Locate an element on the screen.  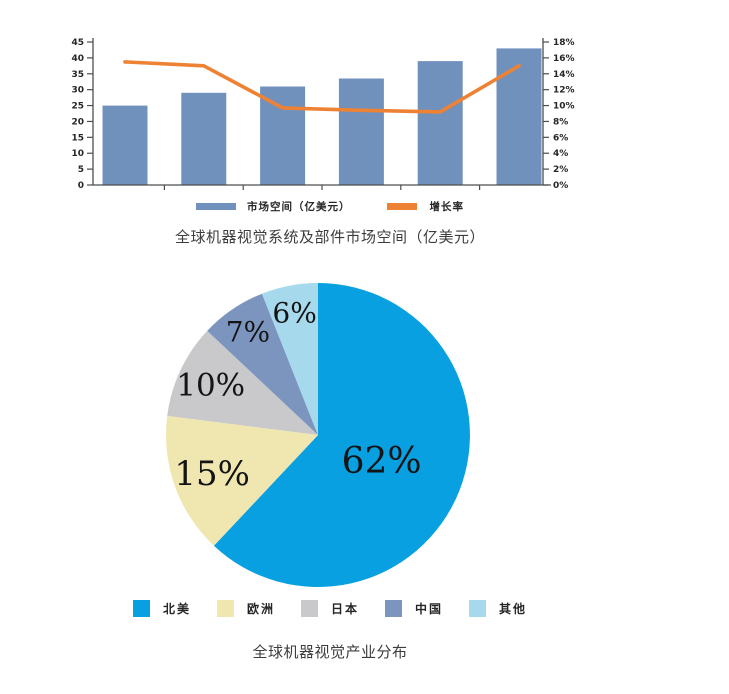
legend-item-growth-rate: 增长率 is located at coordinates (425, 206).